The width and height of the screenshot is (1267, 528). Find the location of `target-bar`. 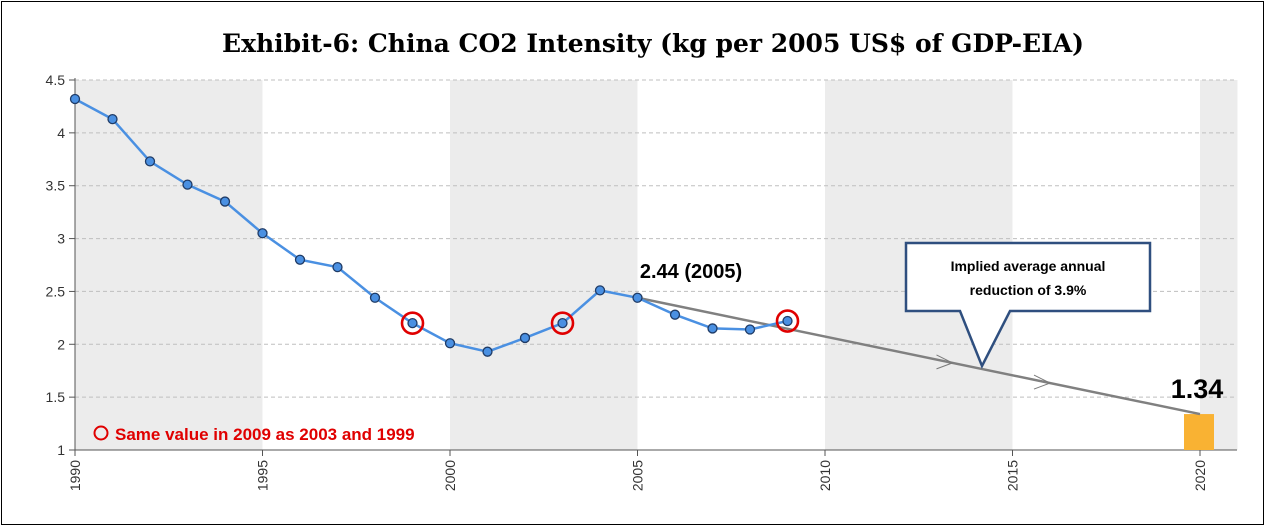

target-bar is located at coordinates (1199, 432).